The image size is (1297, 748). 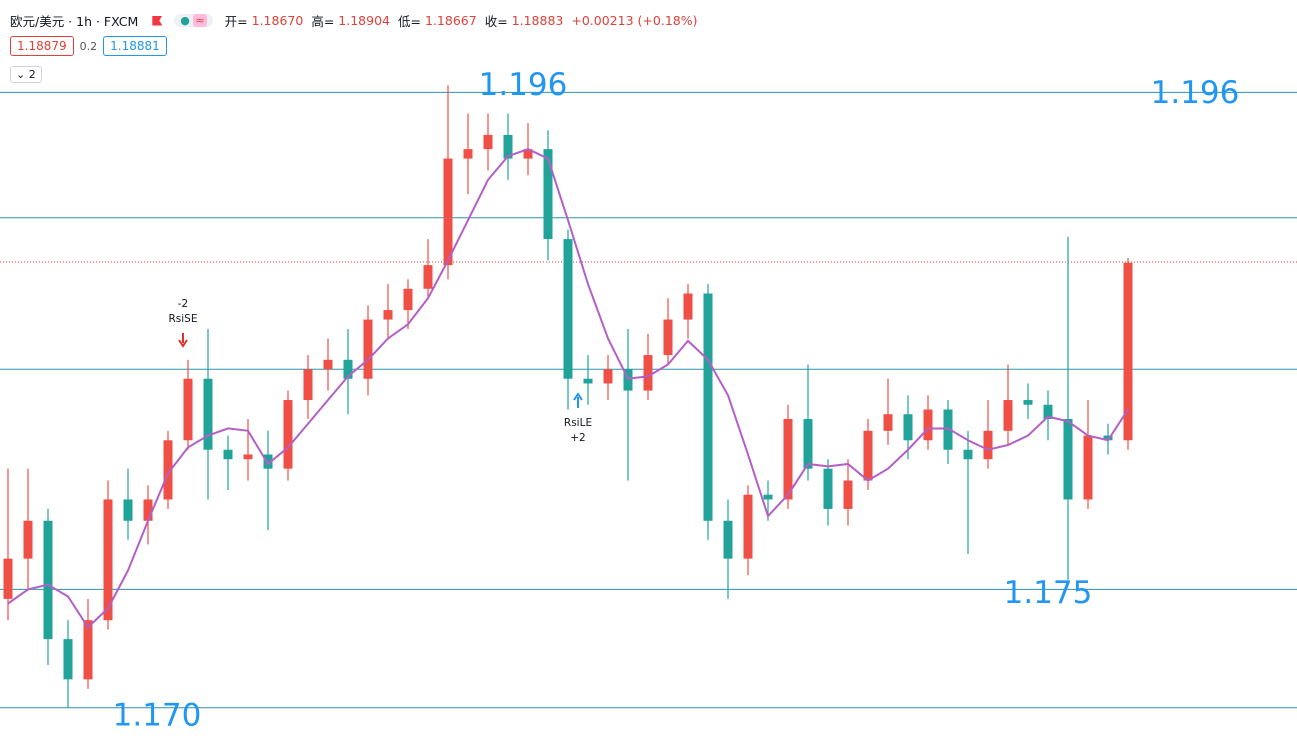 What do you see at coordinates (277, 20) in the screenshot?
I see `open-value: 1.18670` at bounding box center [277, 20].